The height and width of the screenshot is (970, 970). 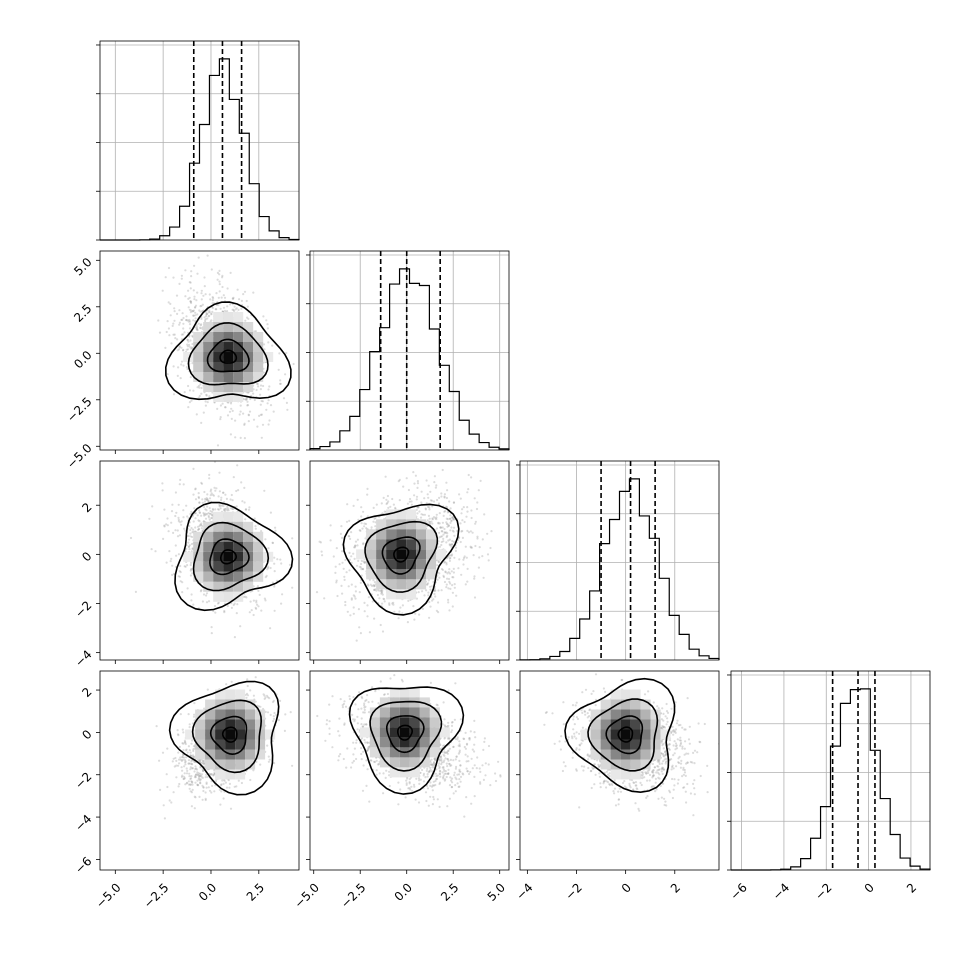 What do you see at coordinates (82, 359) in the screenshot?
I see `y-tick-label: 0.0` at bounding box center [82, 359].